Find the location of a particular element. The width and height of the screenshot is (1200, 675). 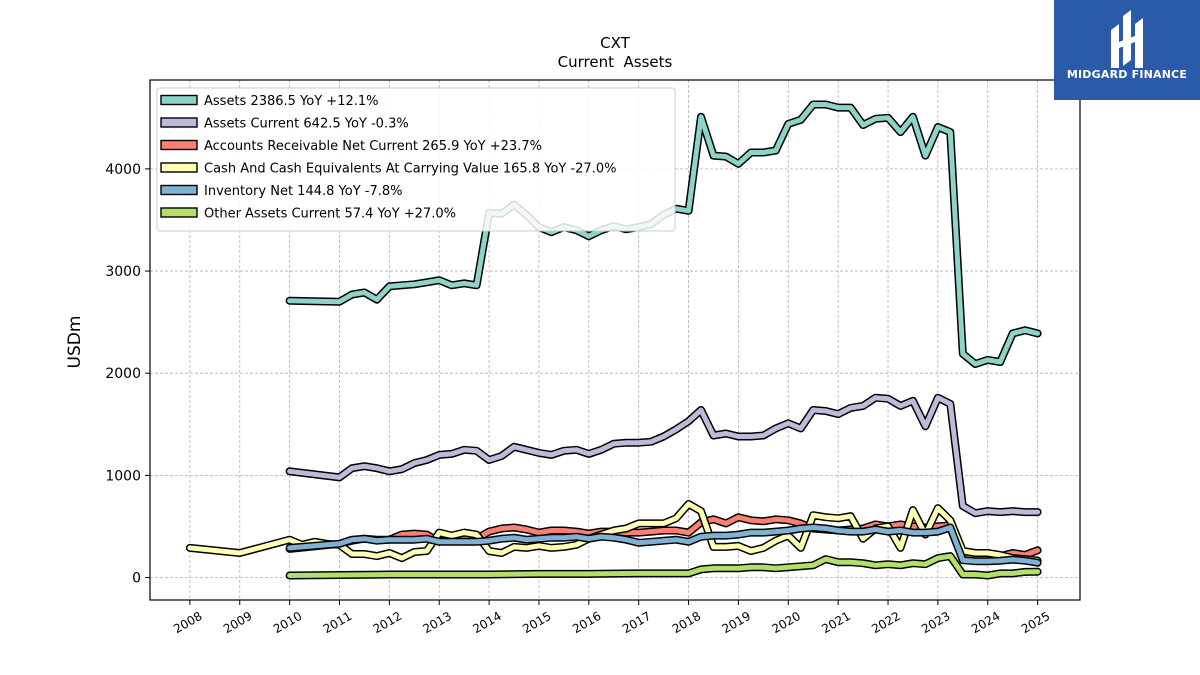

y-axis-label: USDm is located at coordinates (75, 342).